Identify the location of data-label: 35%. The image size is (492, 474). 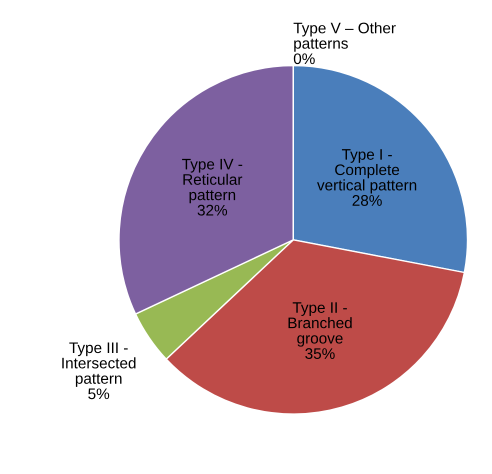
(320, 353).